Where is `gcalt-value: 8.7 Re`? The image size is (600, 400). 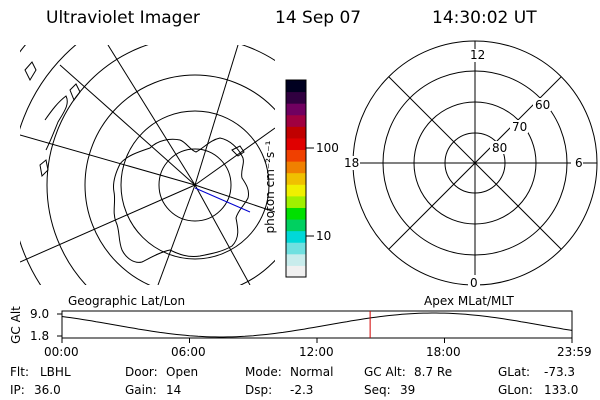 gcalt-value: 8.7 Re is located at coordinates (433, 372).